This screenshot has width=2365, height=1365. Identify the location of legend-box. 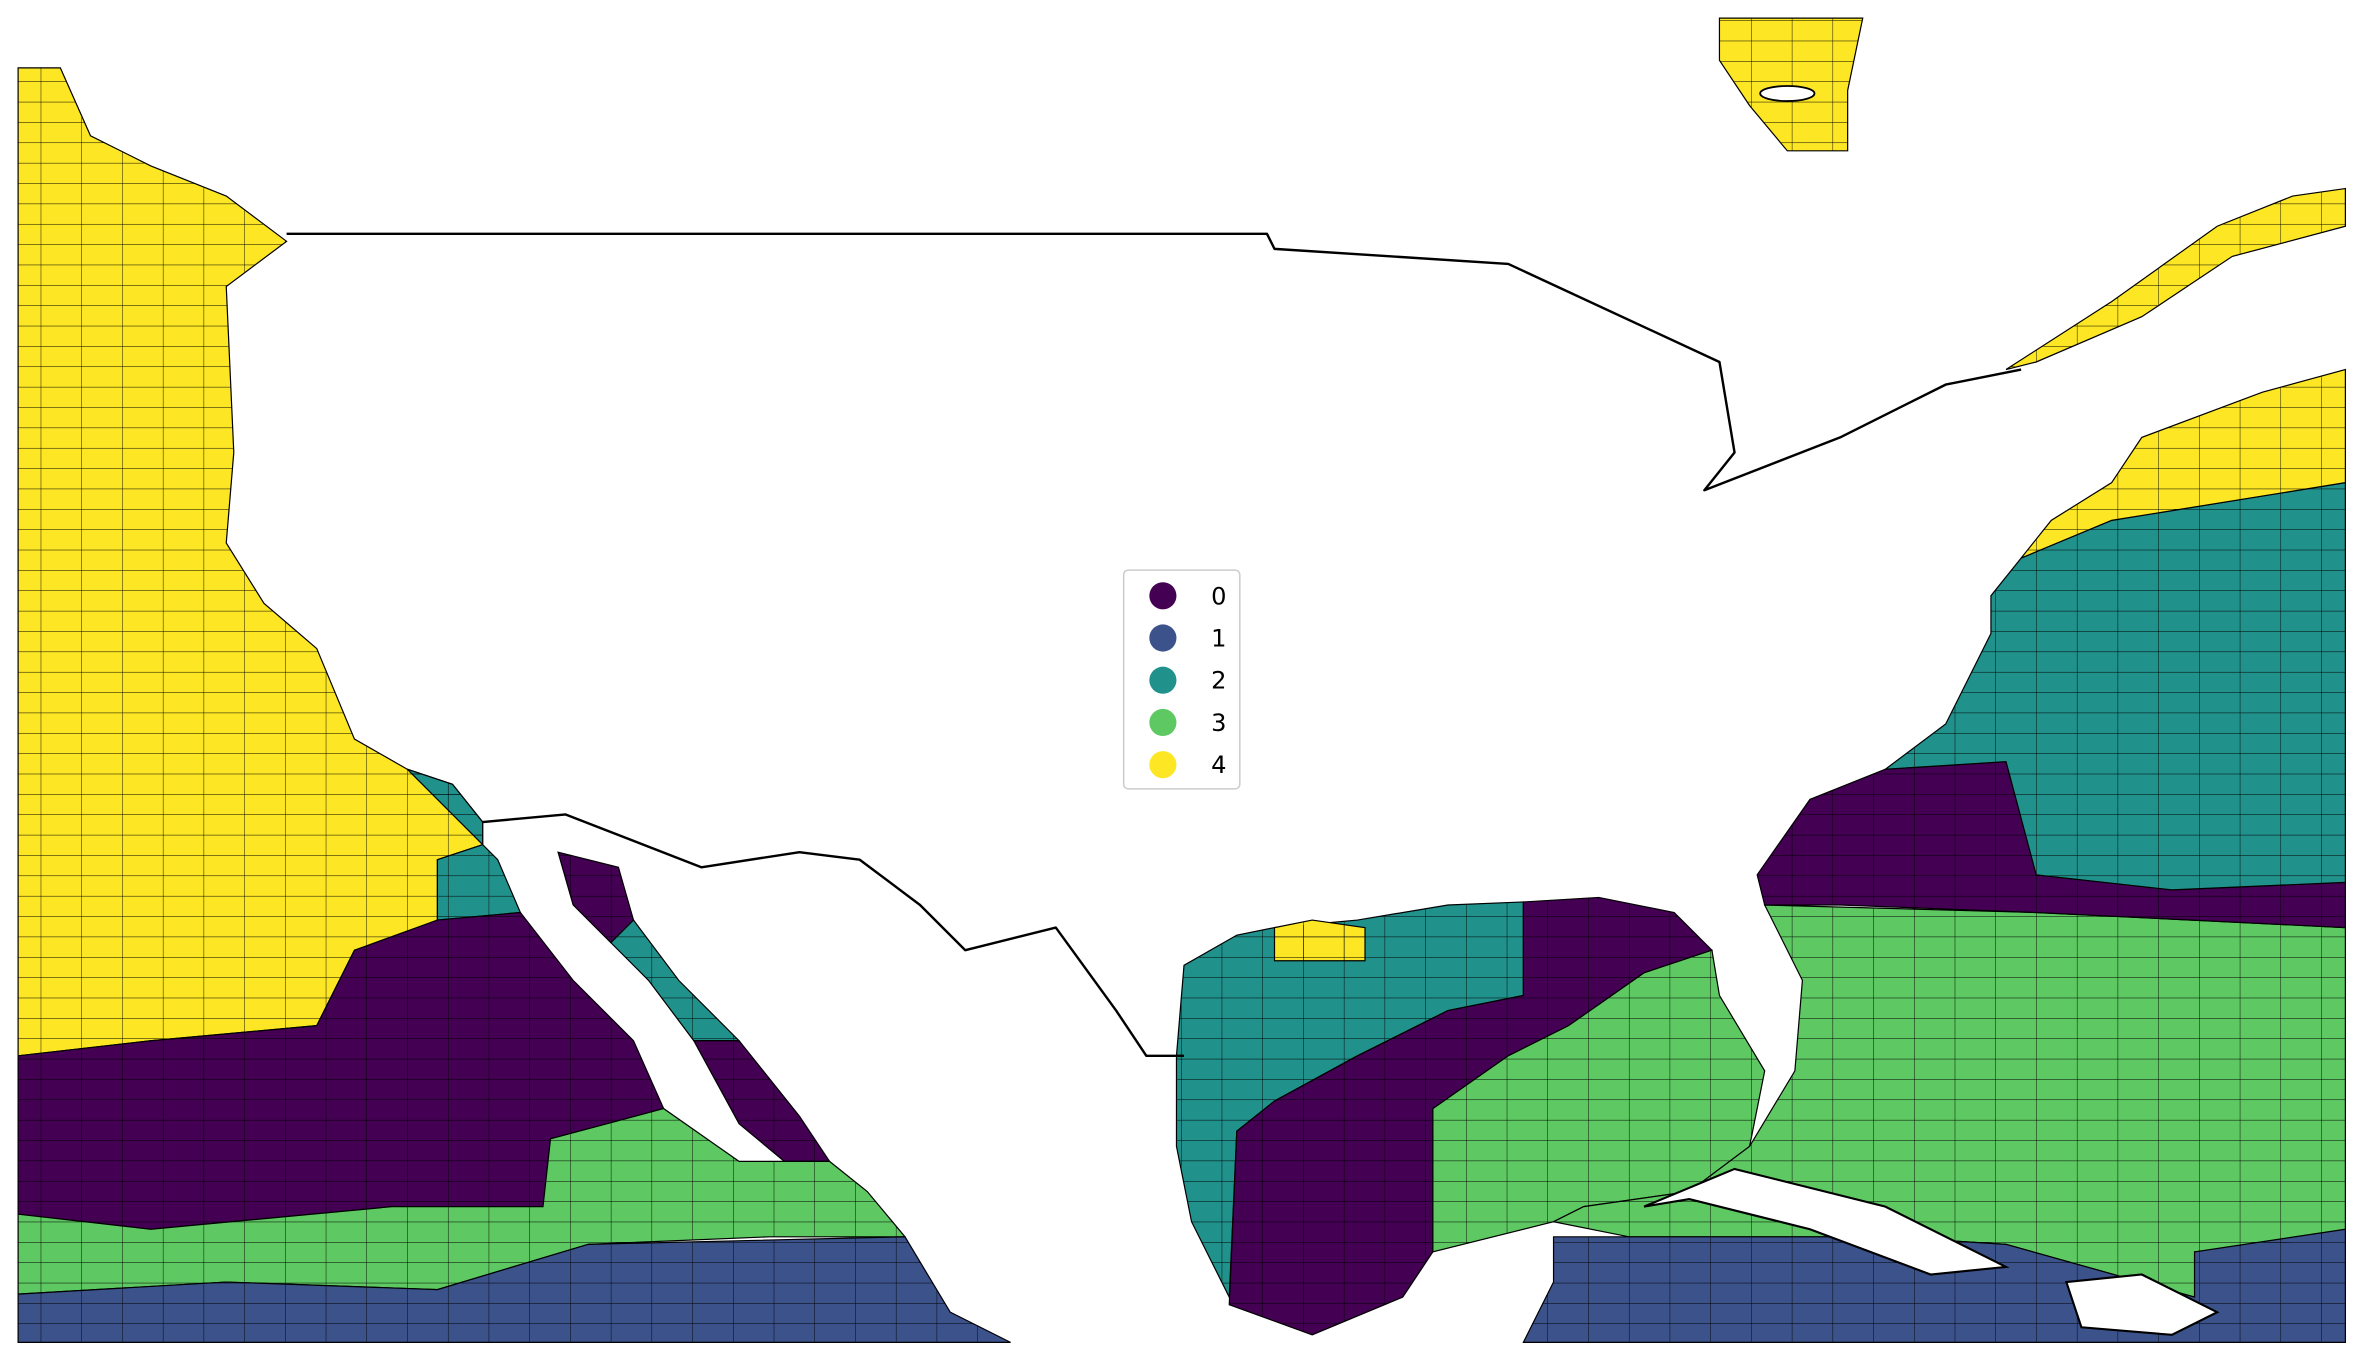
(1181, 679).